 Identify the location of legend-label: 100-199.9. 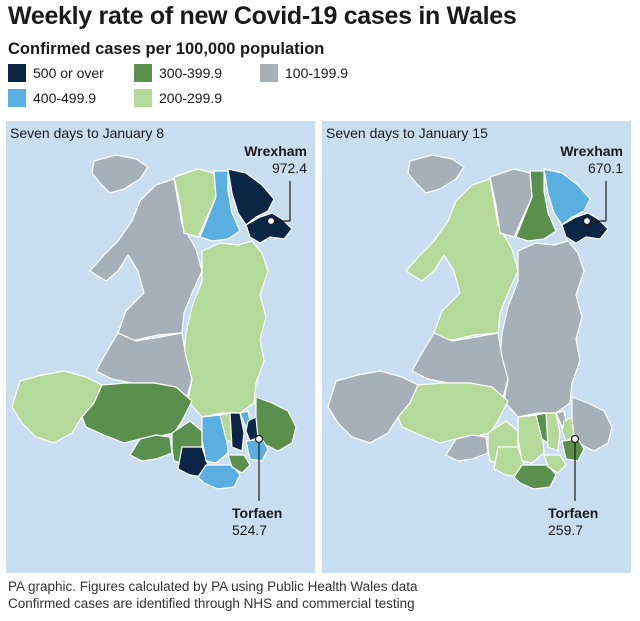
(317, 73).